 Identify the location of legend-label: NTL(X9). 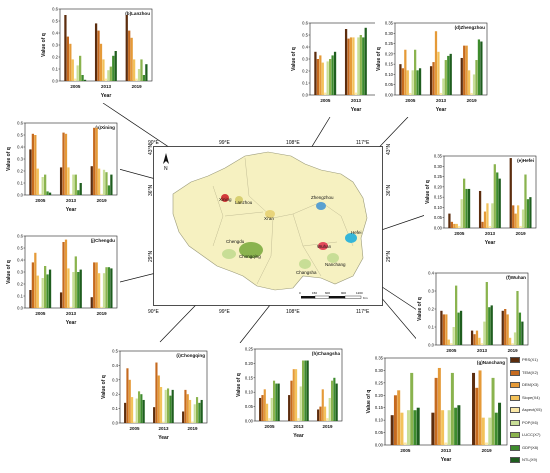
(530, 459).